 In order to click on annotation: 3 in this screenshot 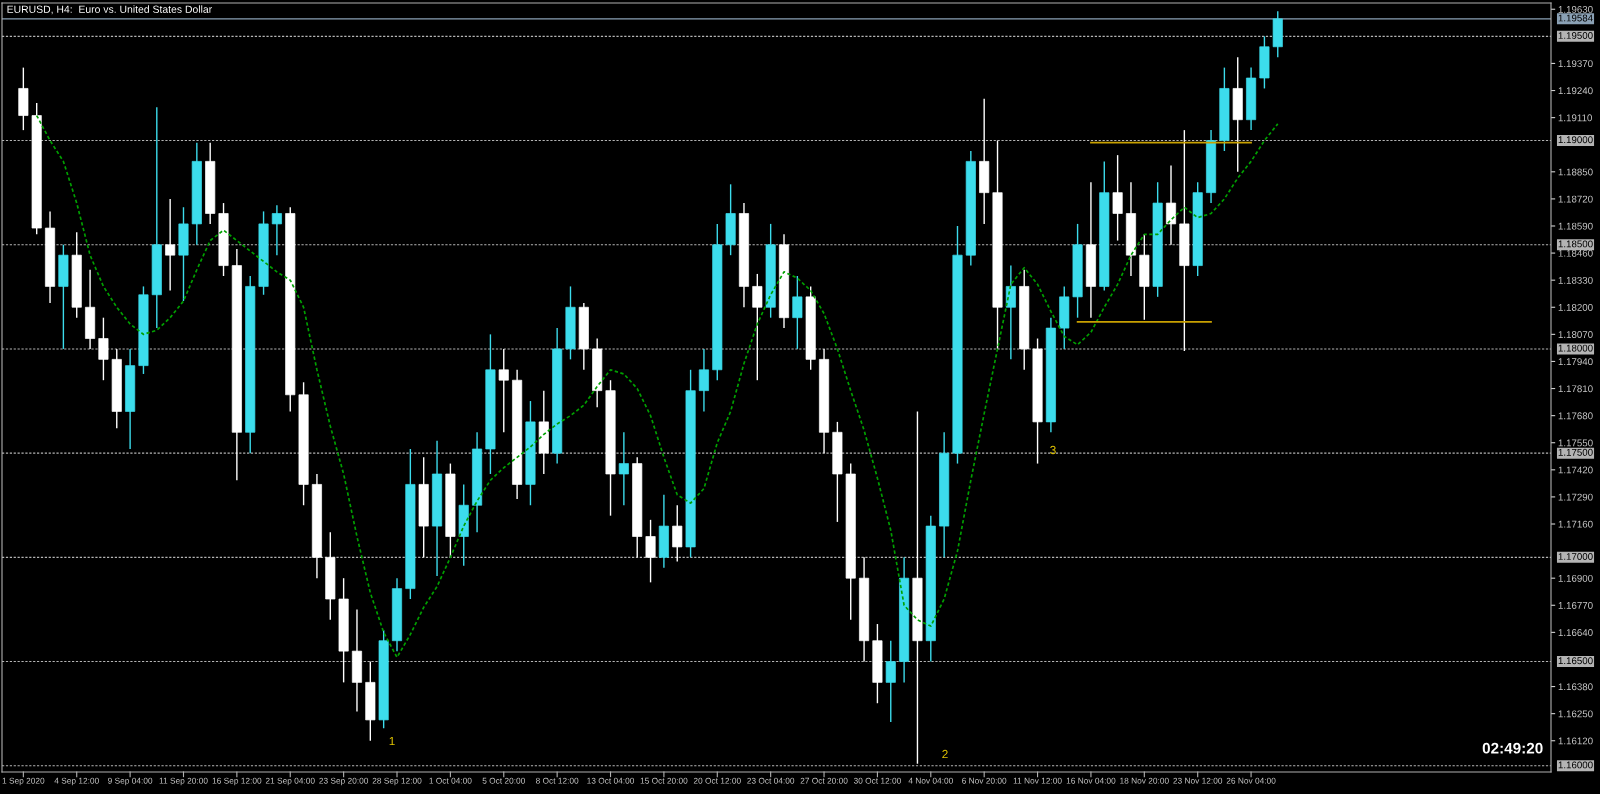, I will do `click(1053, 450)`.